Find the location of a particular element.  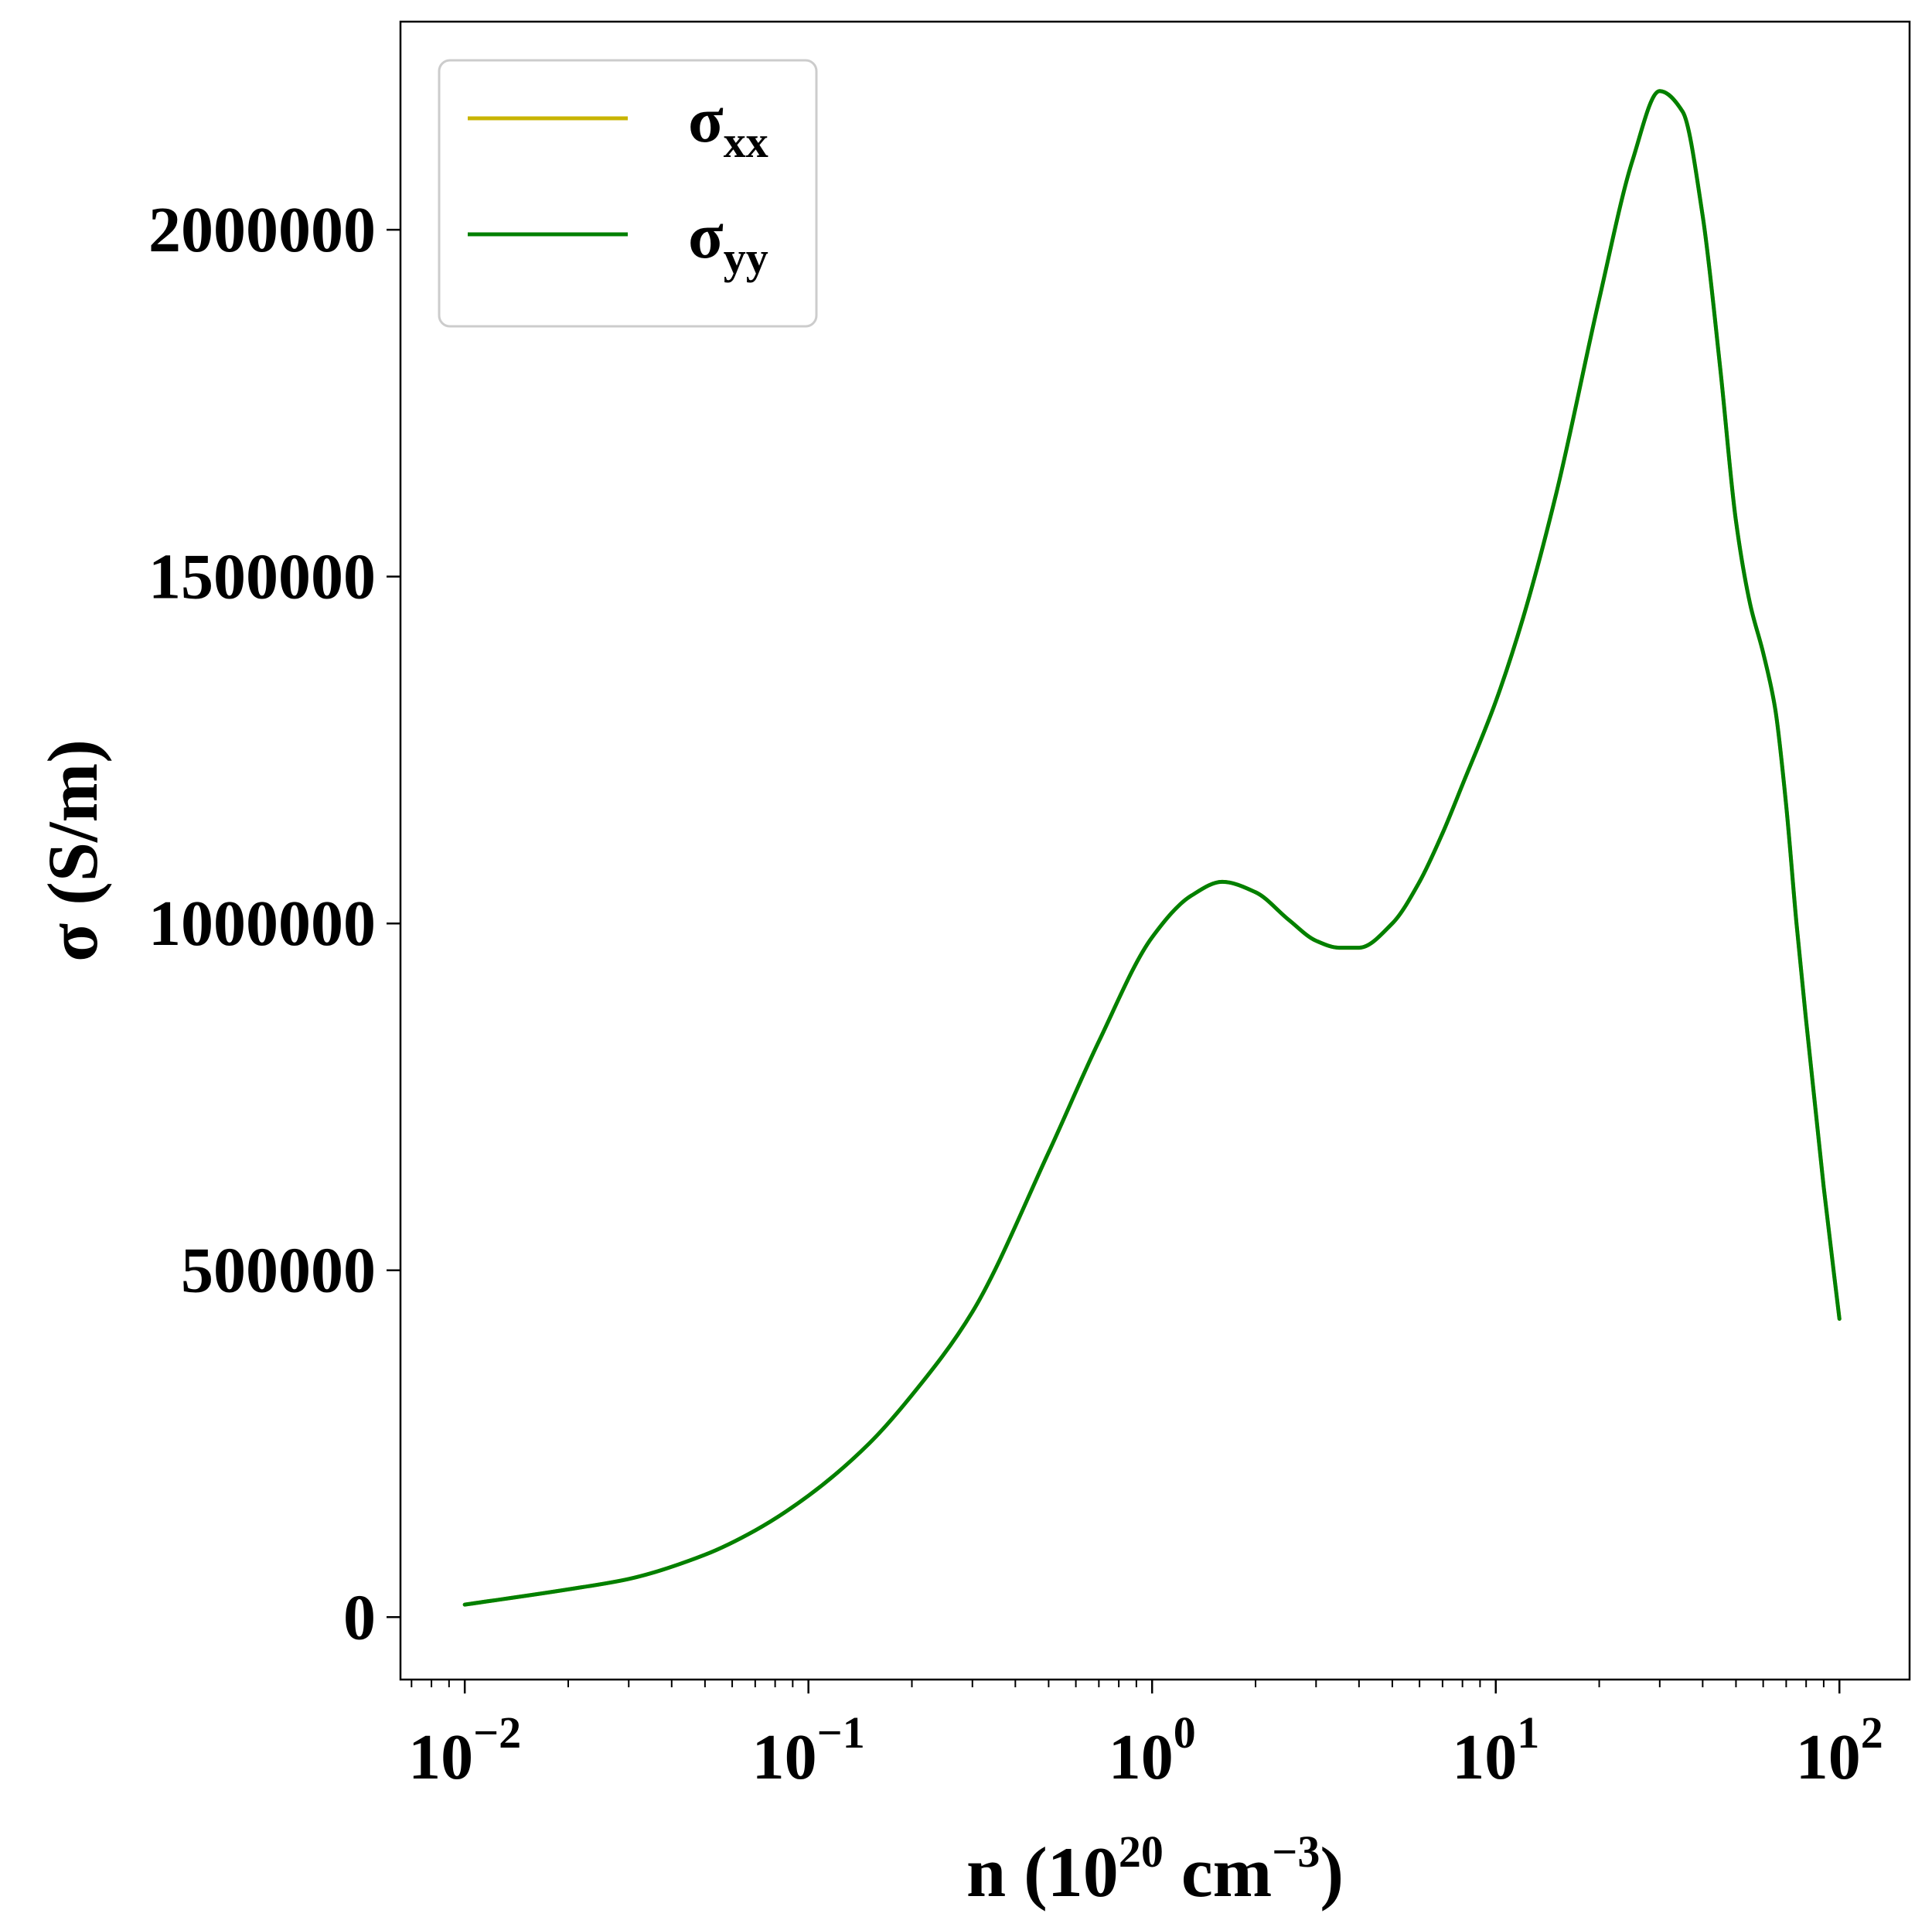

x-tick-label-exponent: 0 is located at coordinates (1185, 1732).